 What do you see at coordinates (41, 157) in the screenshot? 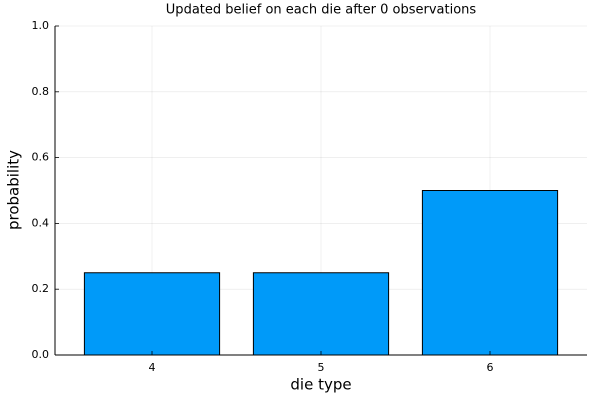
I see `y-tick-label: 0.6` at bounding box center [41, 157].